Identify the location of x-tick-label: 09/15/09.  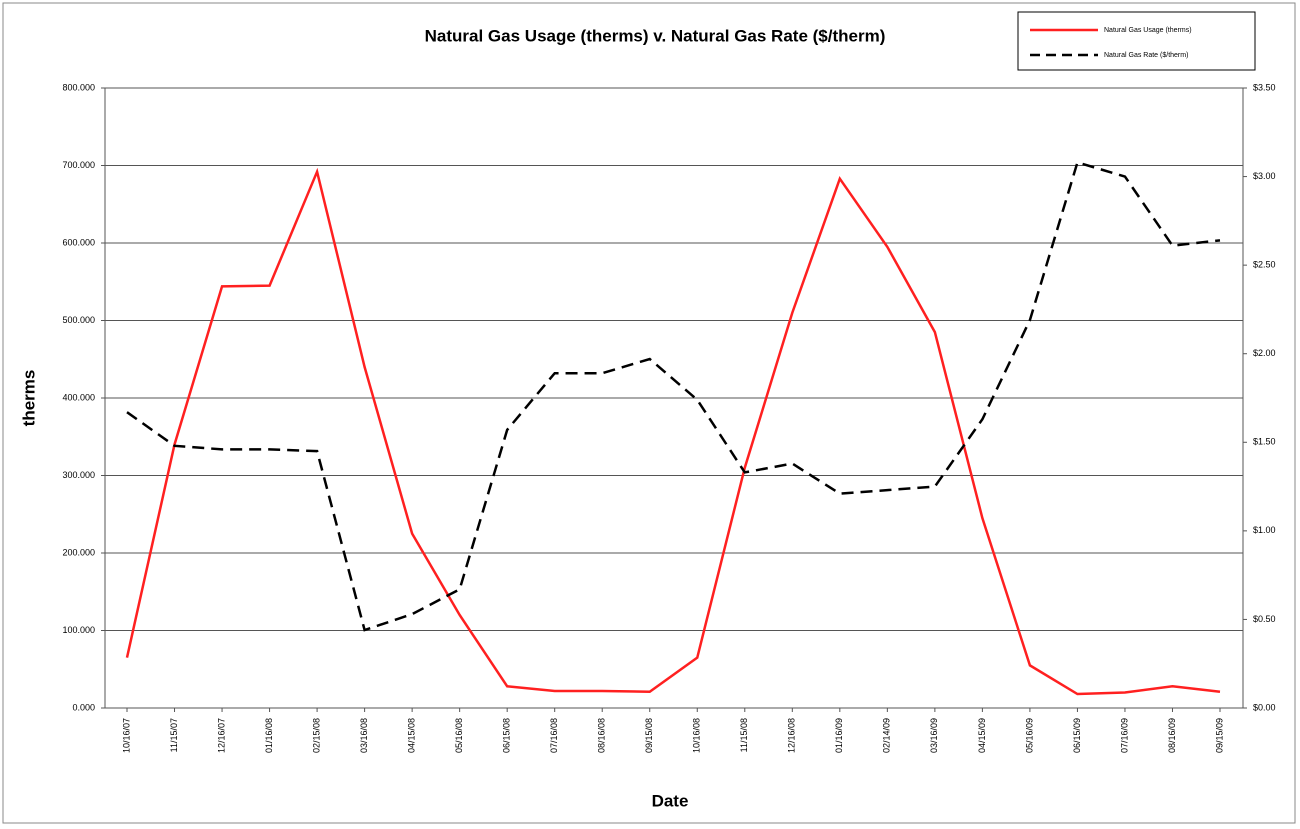
(1219, 735).